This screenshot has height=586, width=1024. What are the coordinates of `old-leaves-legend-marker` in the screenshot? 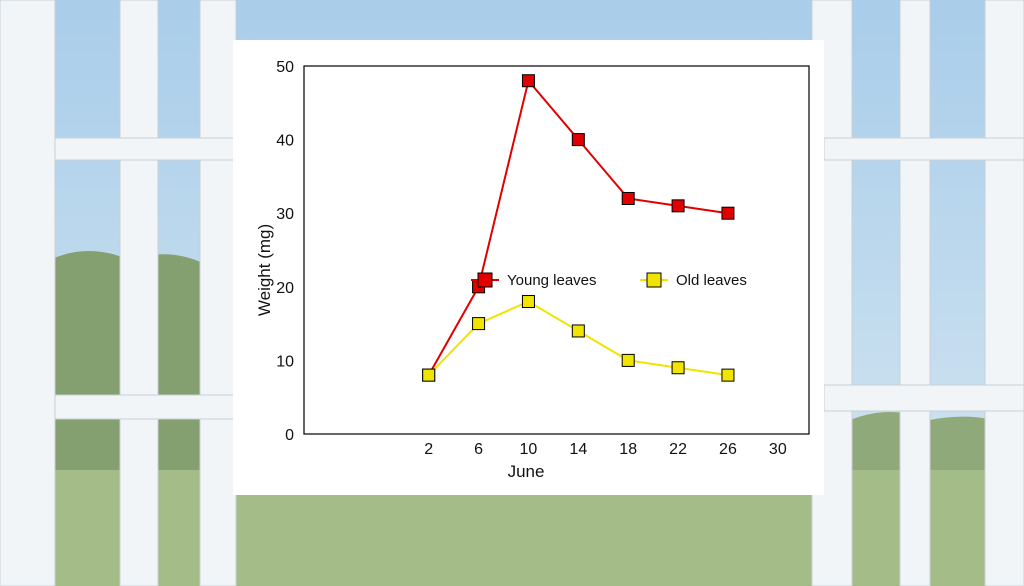 It's located at (654, 280).